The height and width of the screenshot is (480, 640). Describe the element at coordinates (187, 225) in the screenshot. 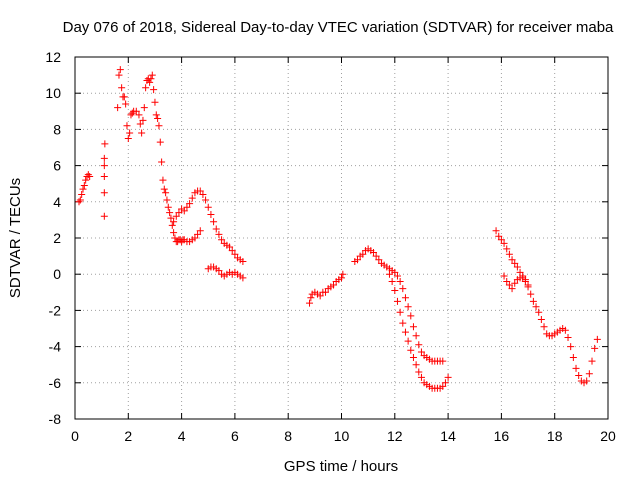

I see `series-arc3b` at that location.